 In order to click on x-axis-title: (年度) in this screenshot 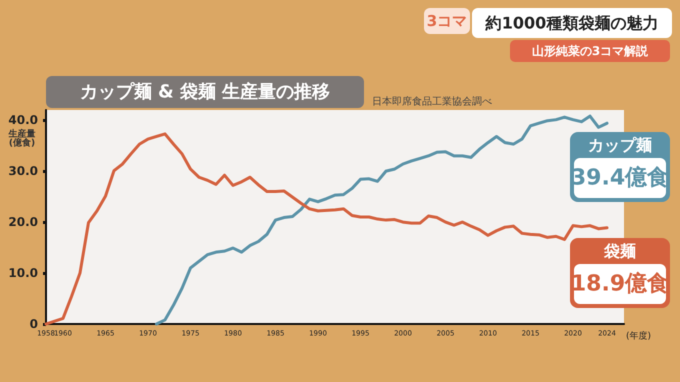, I will do `click(639, 336)`.